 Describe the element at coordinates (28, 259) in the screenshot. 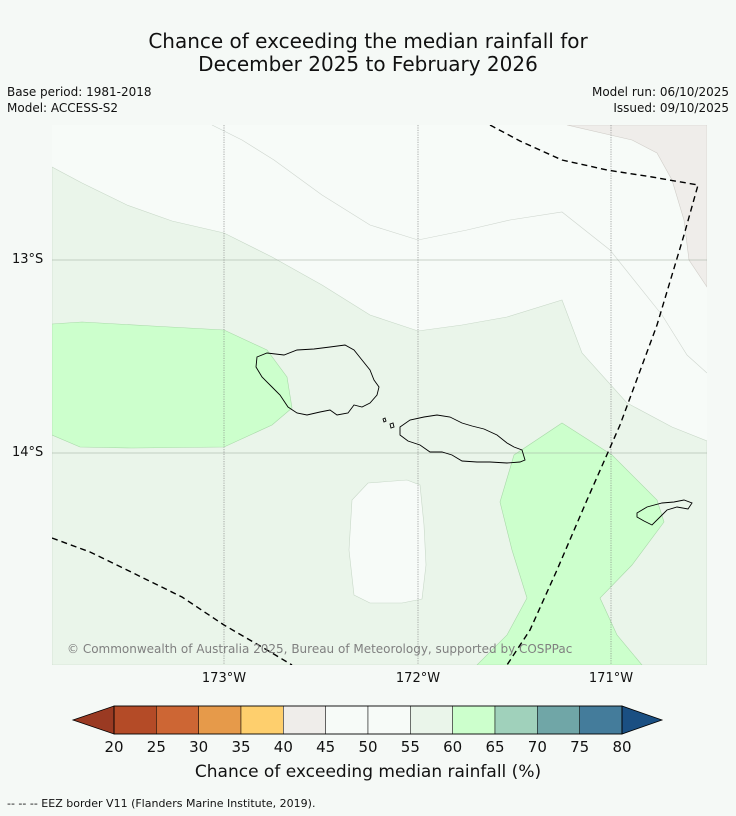

I see `lat-label-13s: 13°S` at that location.